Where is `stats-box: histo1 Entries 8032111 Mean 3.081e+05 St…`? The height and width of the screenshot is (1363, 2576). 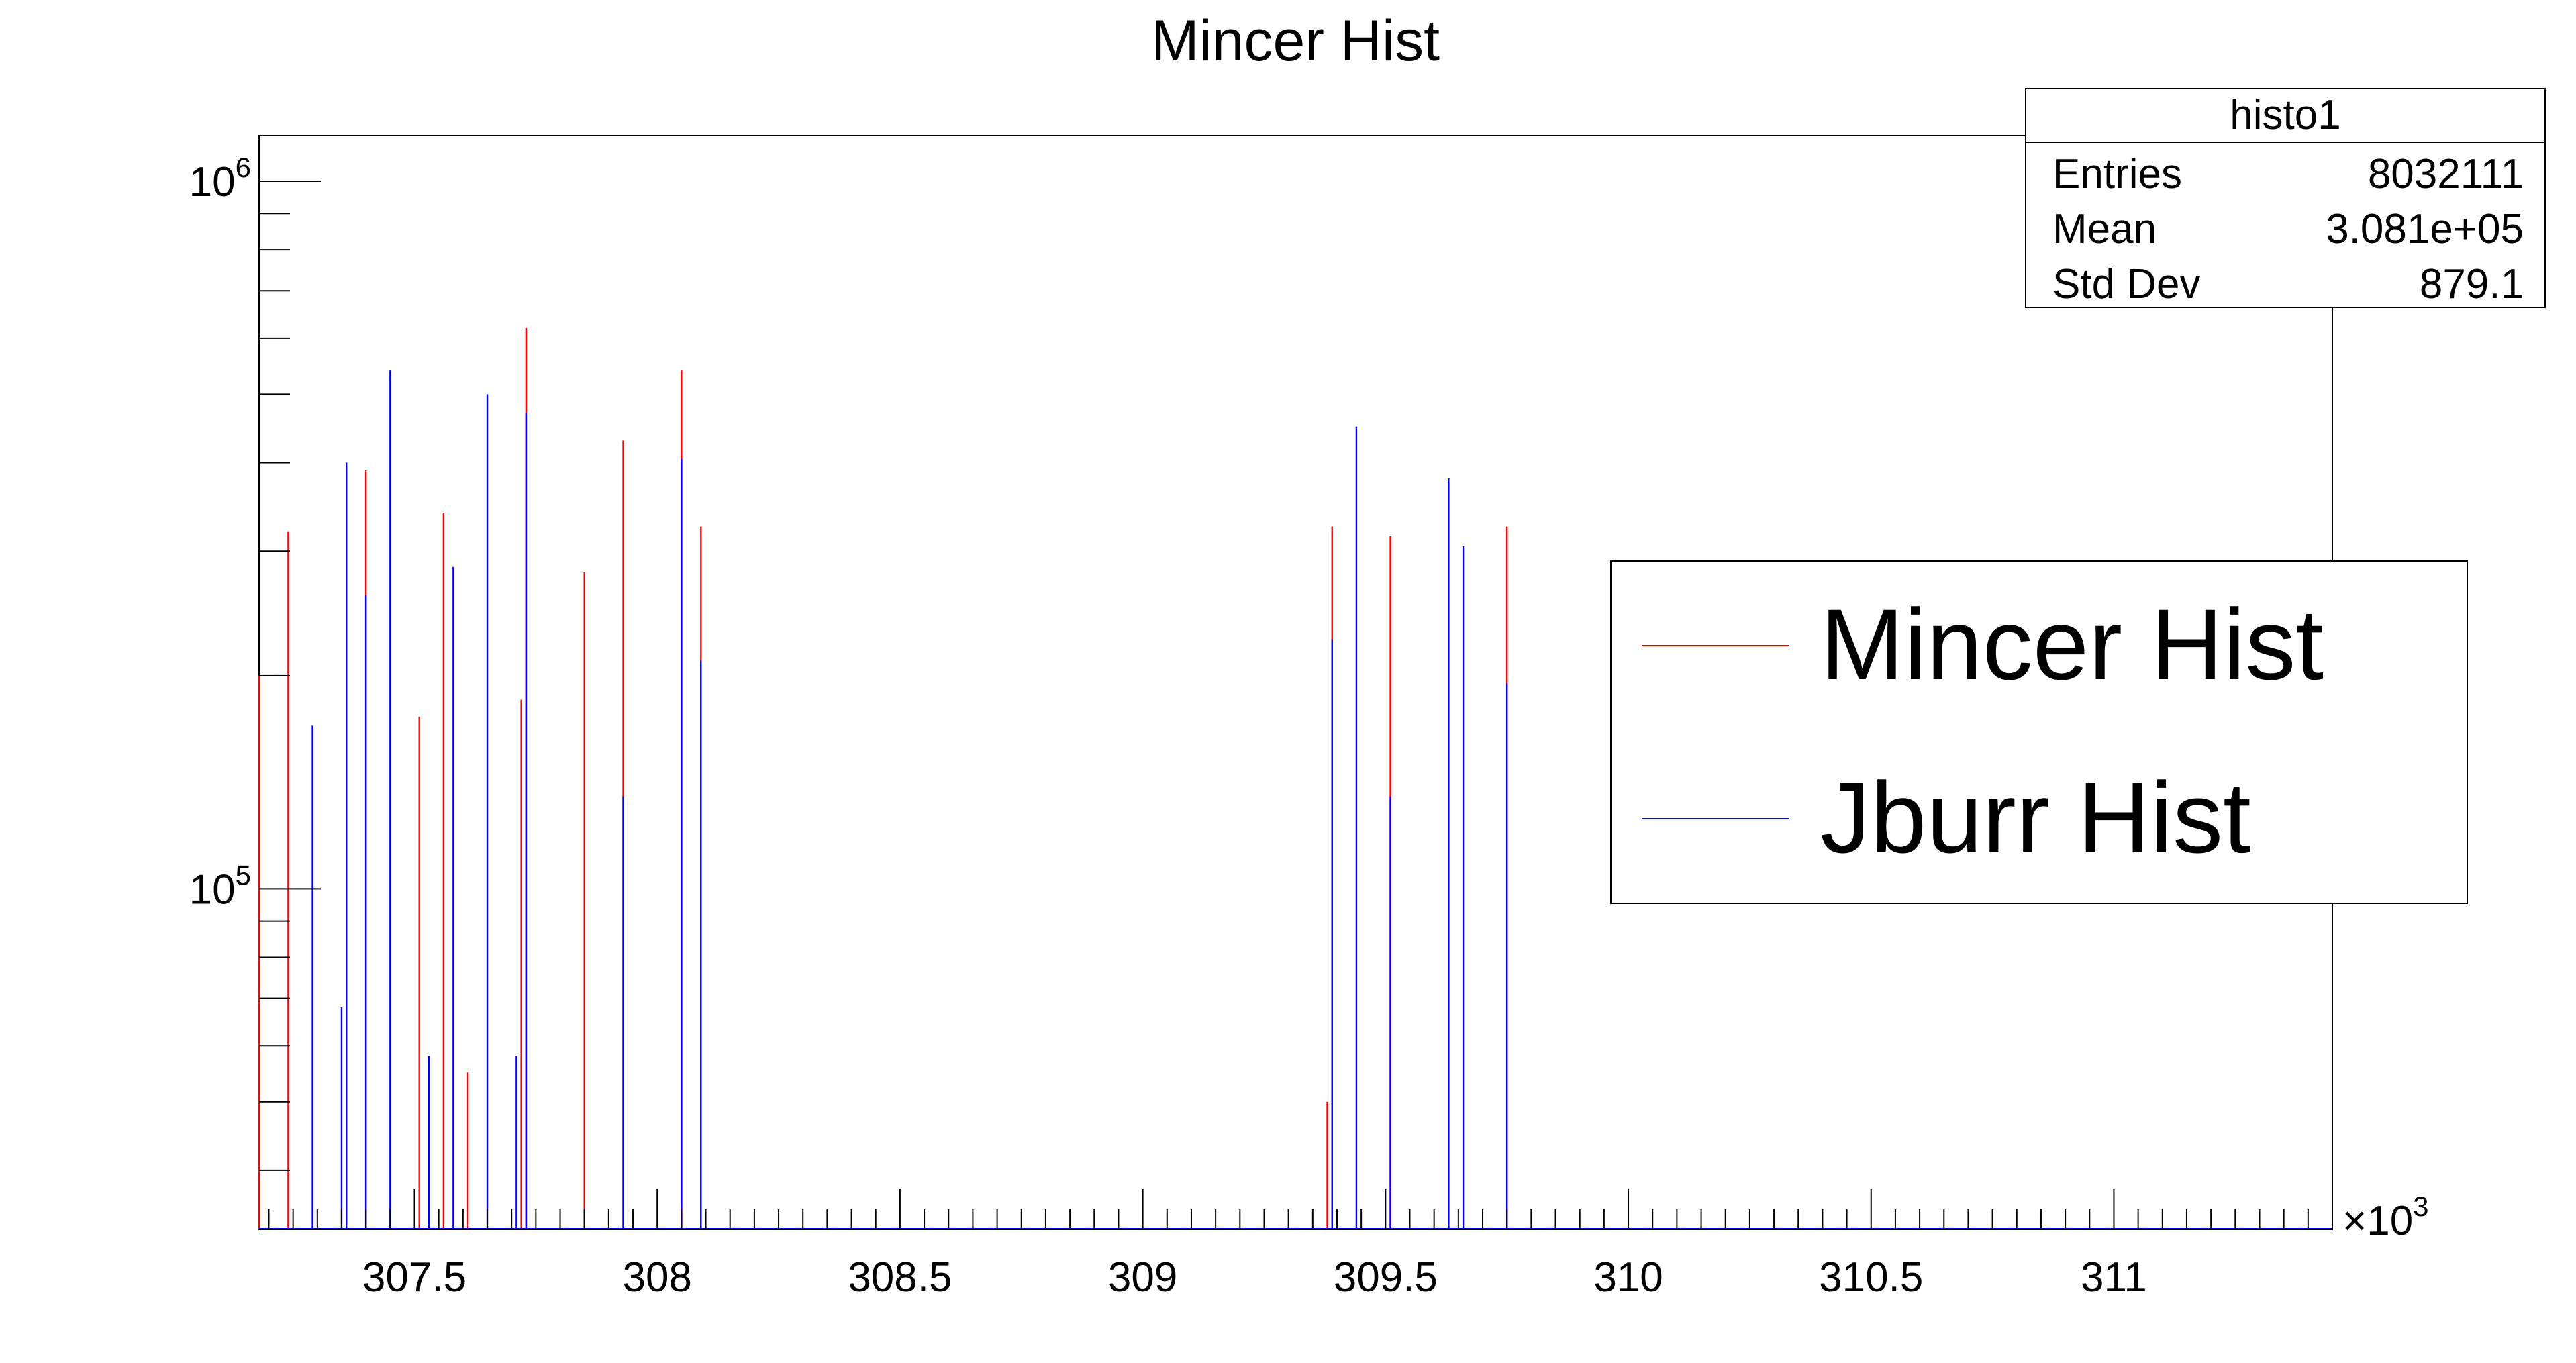 stats-box: histo1 Entries 8032111 Mean 3.081e+05 St… is located at coordinates (2285, 198).